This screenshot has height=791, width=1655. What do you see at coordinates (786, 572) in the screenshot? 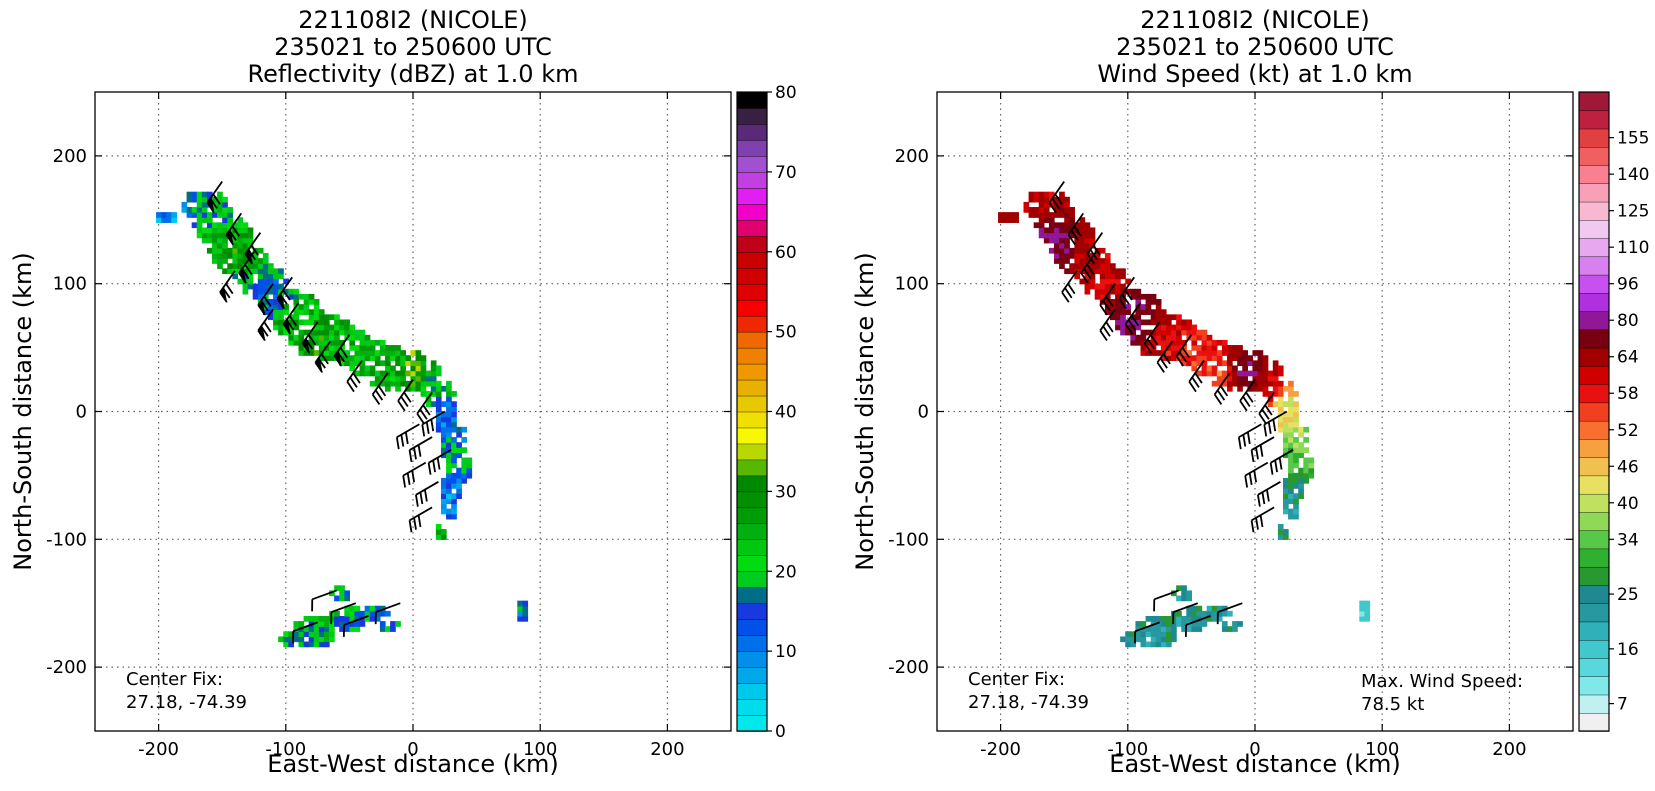
I see `colorbar-tick-label: 20` at bounding box center [786, 572].